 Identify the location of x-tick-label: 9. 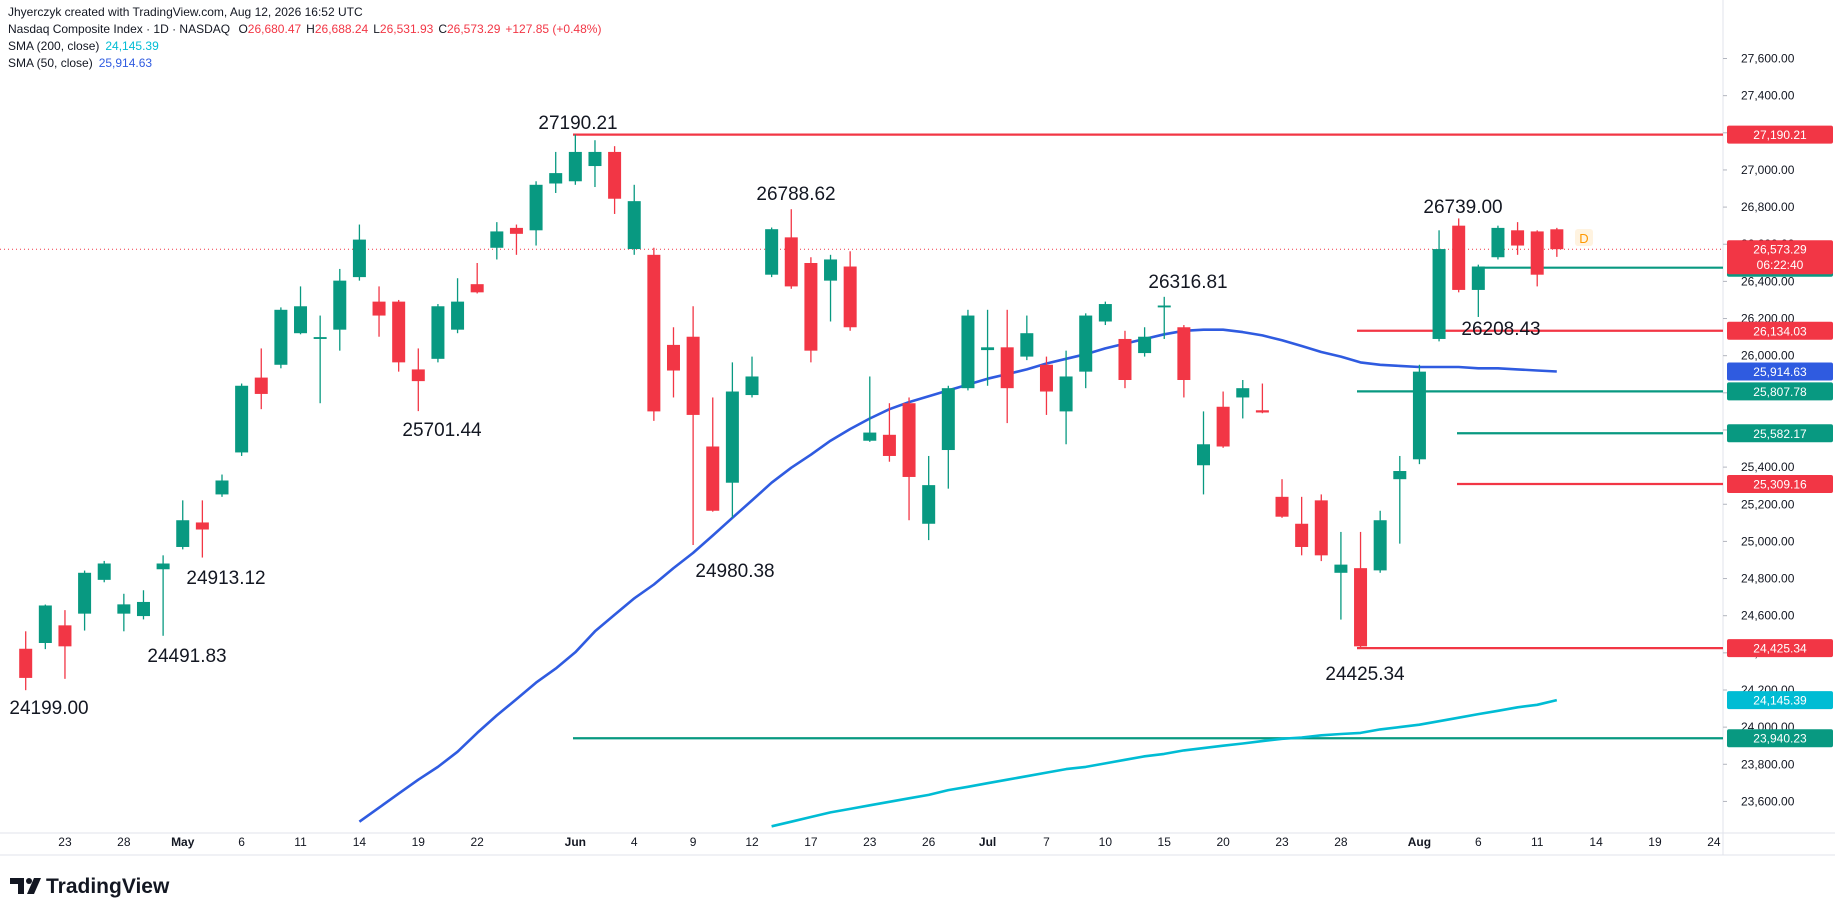
(693, 842).